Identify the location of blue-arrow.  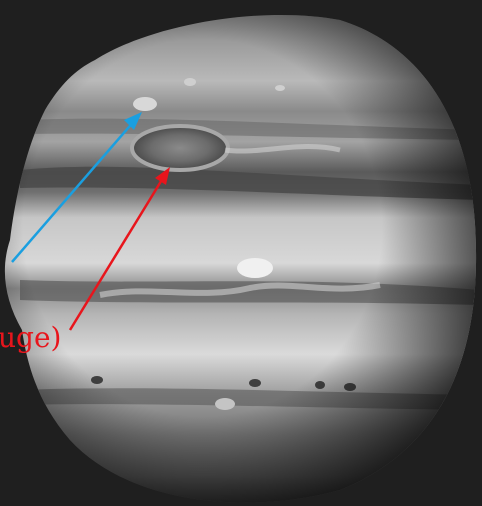
(76, 187).